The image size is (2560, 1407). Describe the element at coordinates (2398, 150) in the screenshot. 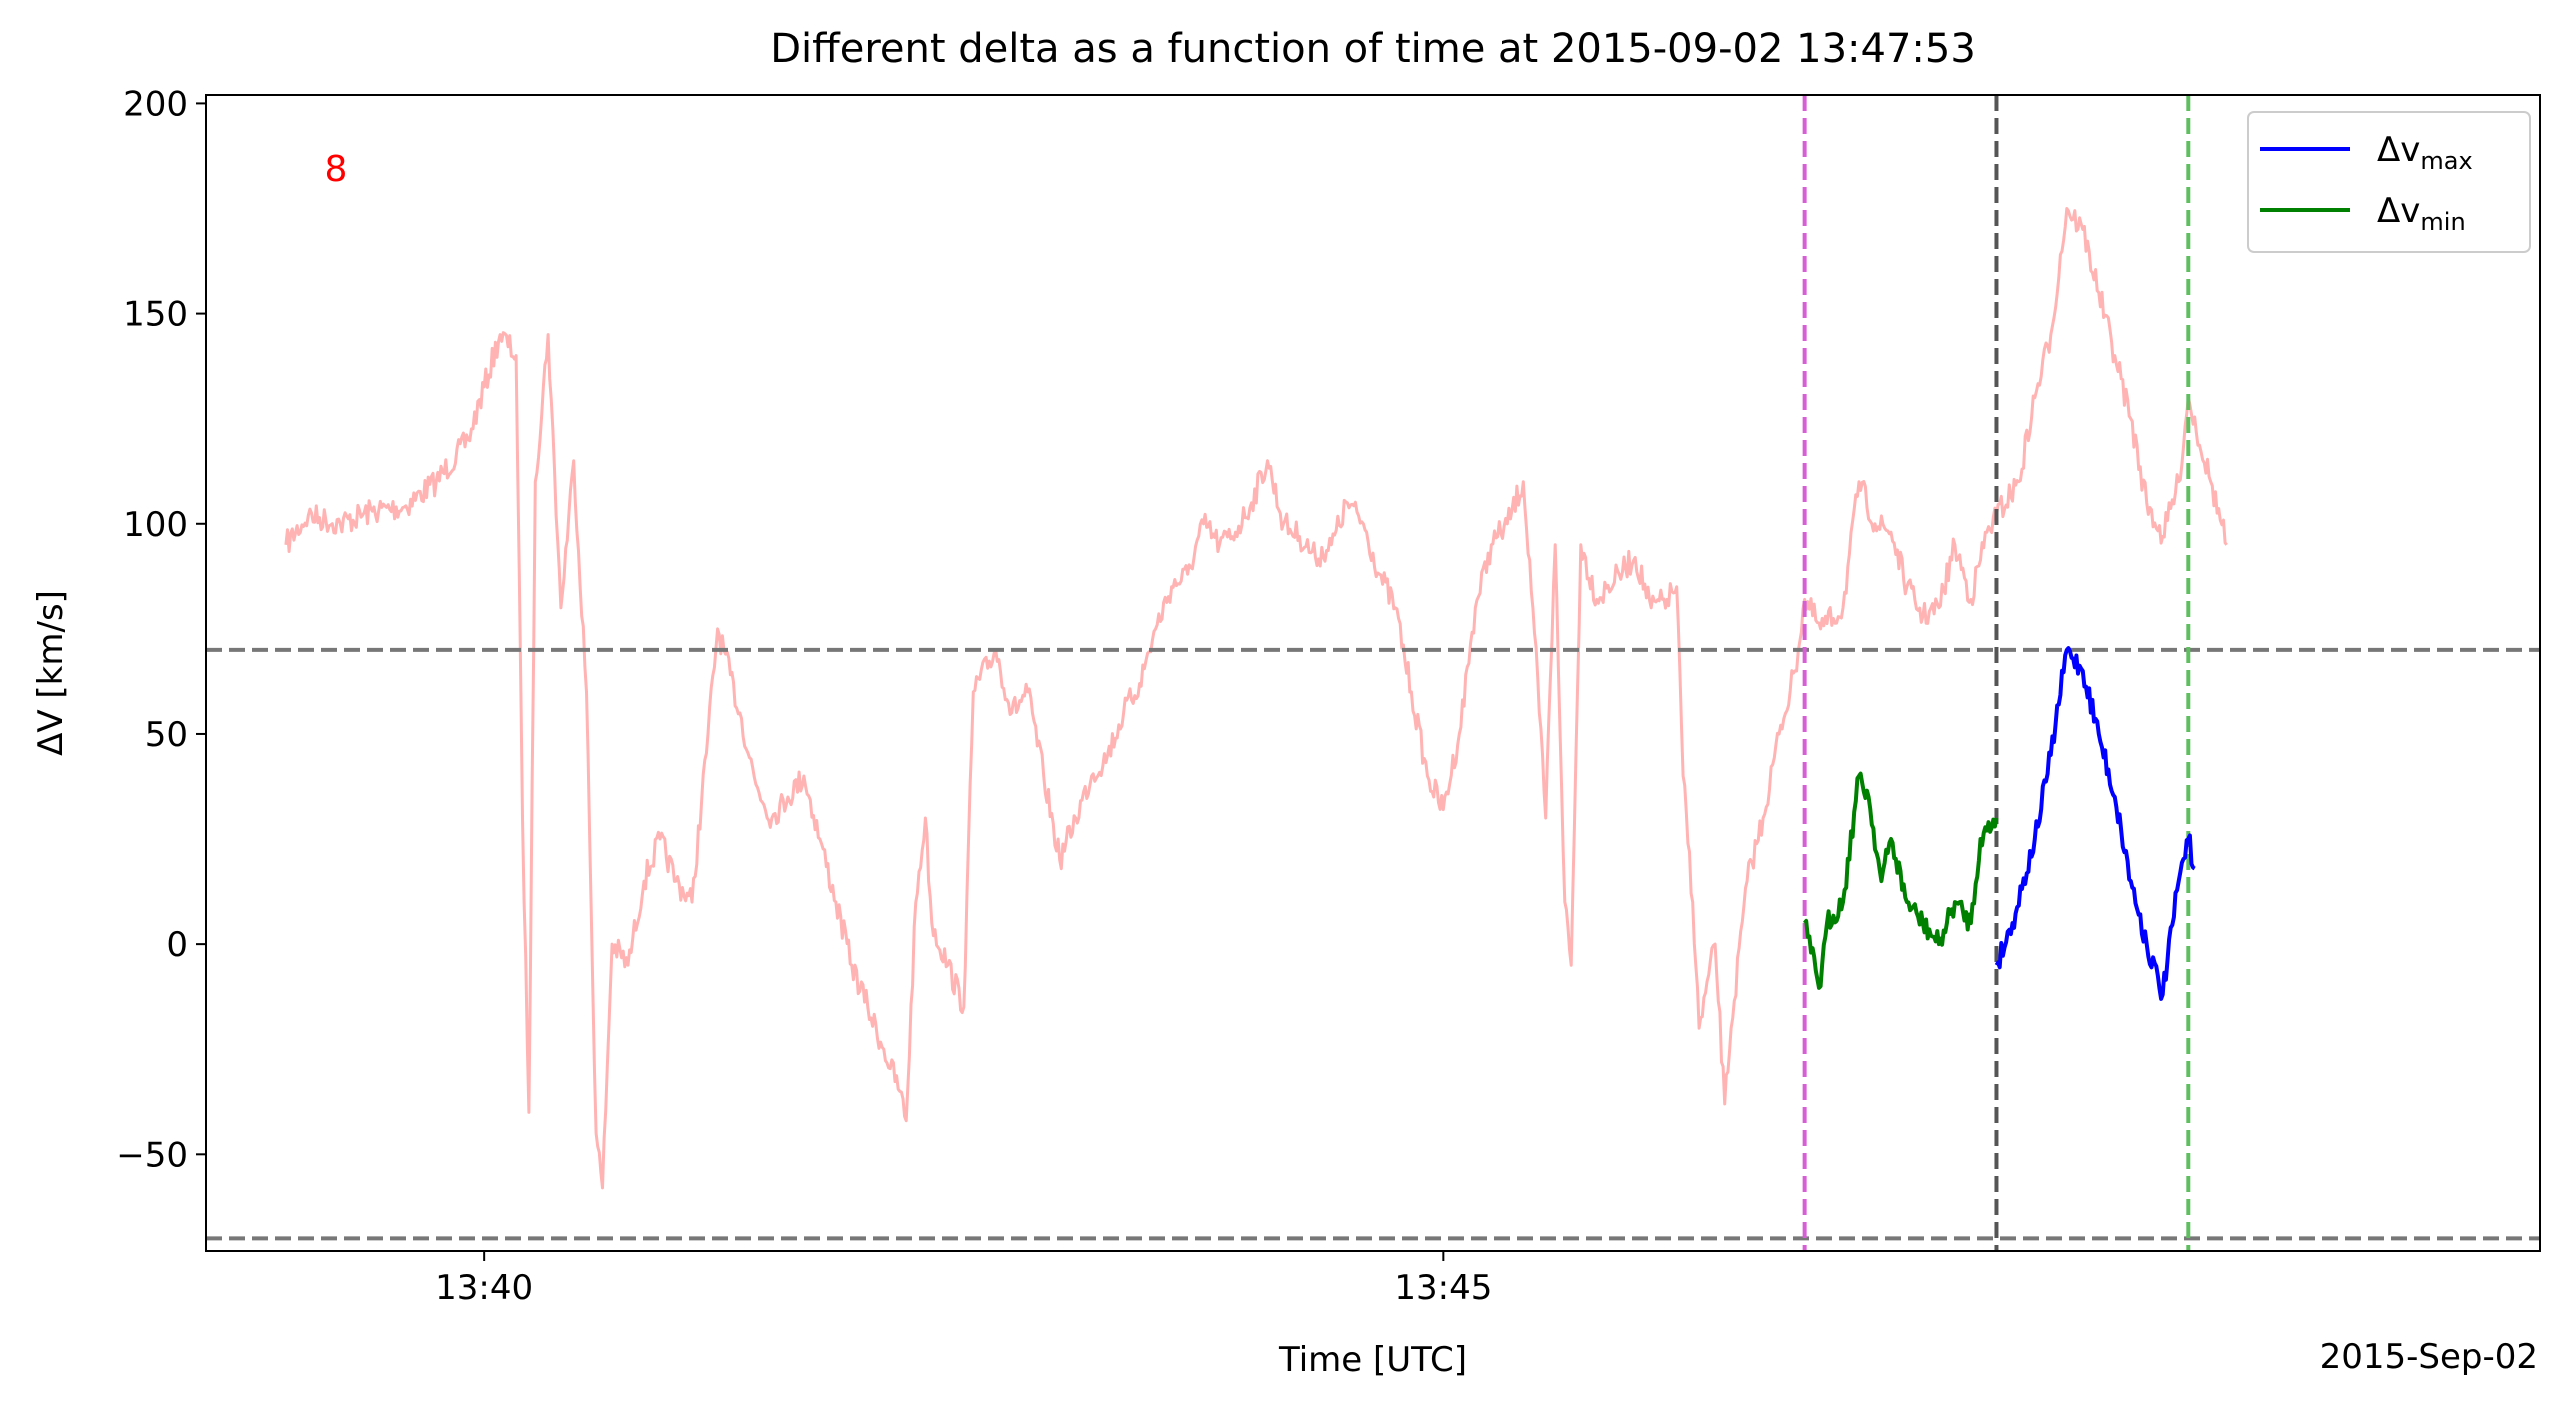

I see `legend-label-max-base: Δv` at that location.